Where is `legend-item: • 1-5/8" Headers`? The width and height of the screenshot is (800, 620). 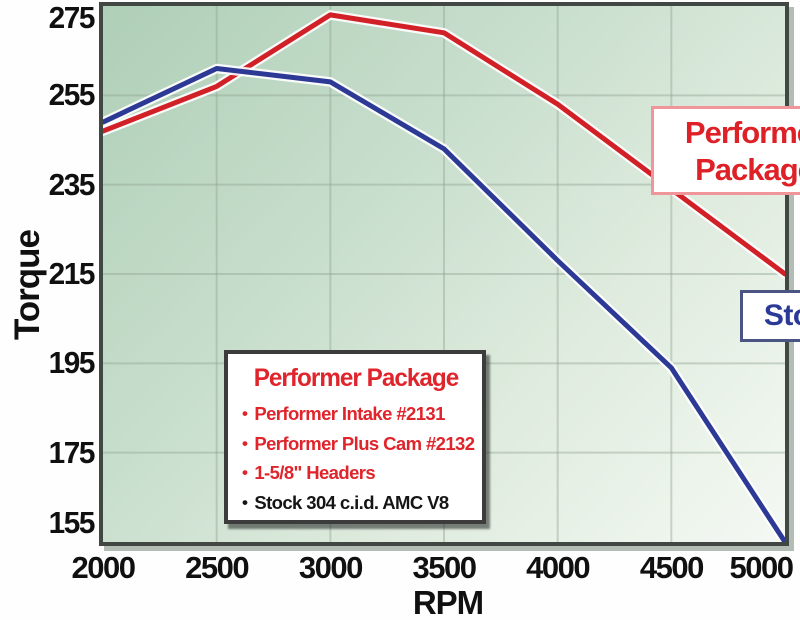 legend-item: • 1-5/8" Headers is located at coordinates (356, 473).